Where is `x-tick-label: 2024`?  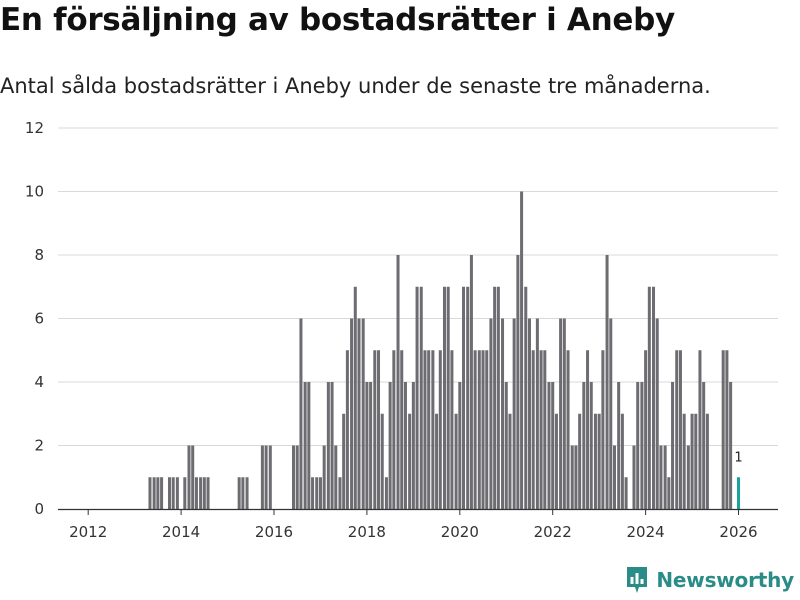
x-tick-label: 2024 is located at coordinates (646, 532).